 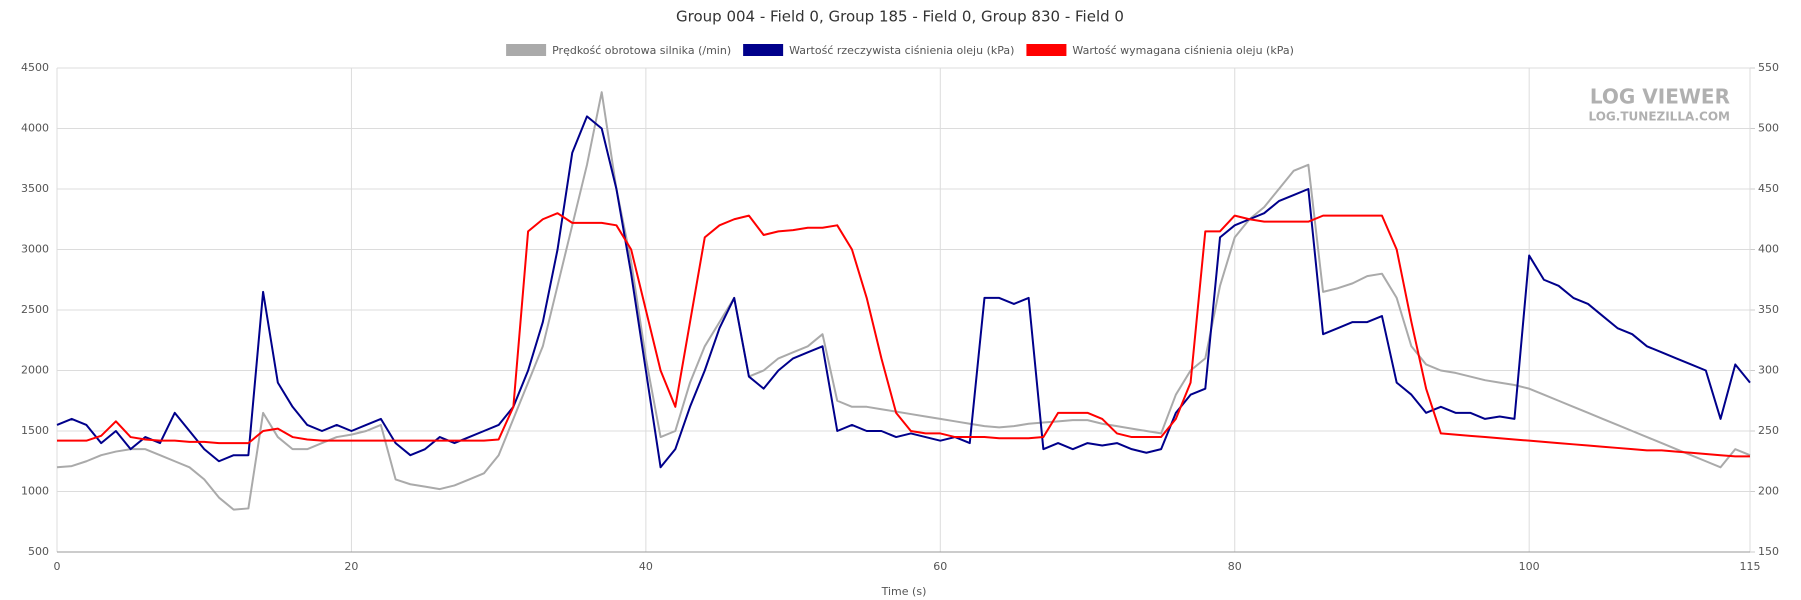 What do you see at coordinates (1235, 566) in the screenshot?
I see `x-tick-label: 80` at bounding box center [1235, 566].